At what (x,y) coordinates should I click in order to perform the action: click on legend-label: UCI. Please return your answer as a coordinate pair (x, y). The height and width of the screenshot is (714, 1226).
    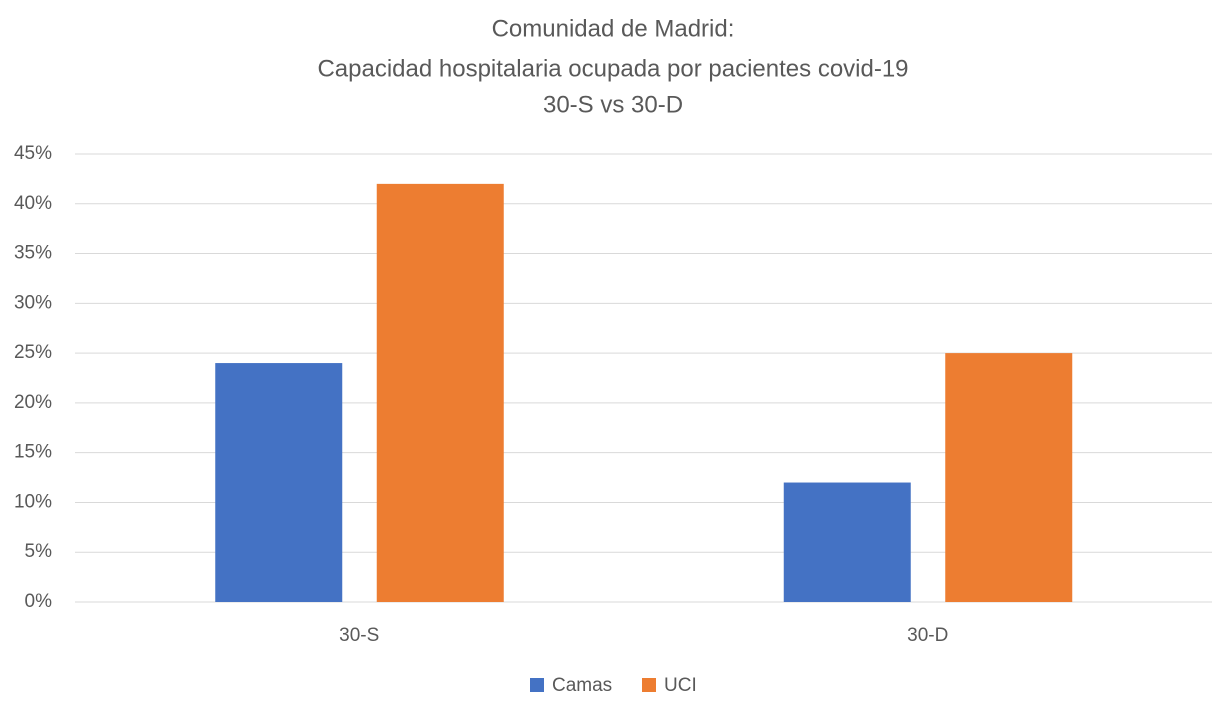
    Looking at the image, I should click on (680, 685).